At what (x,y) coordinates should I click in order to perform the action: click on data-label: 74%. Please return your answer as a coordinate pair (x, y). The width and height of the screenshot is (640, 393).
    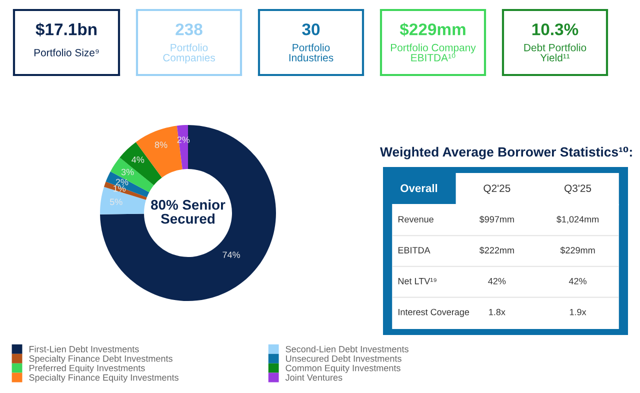
    Looking at the image, I should click on (231, 255).